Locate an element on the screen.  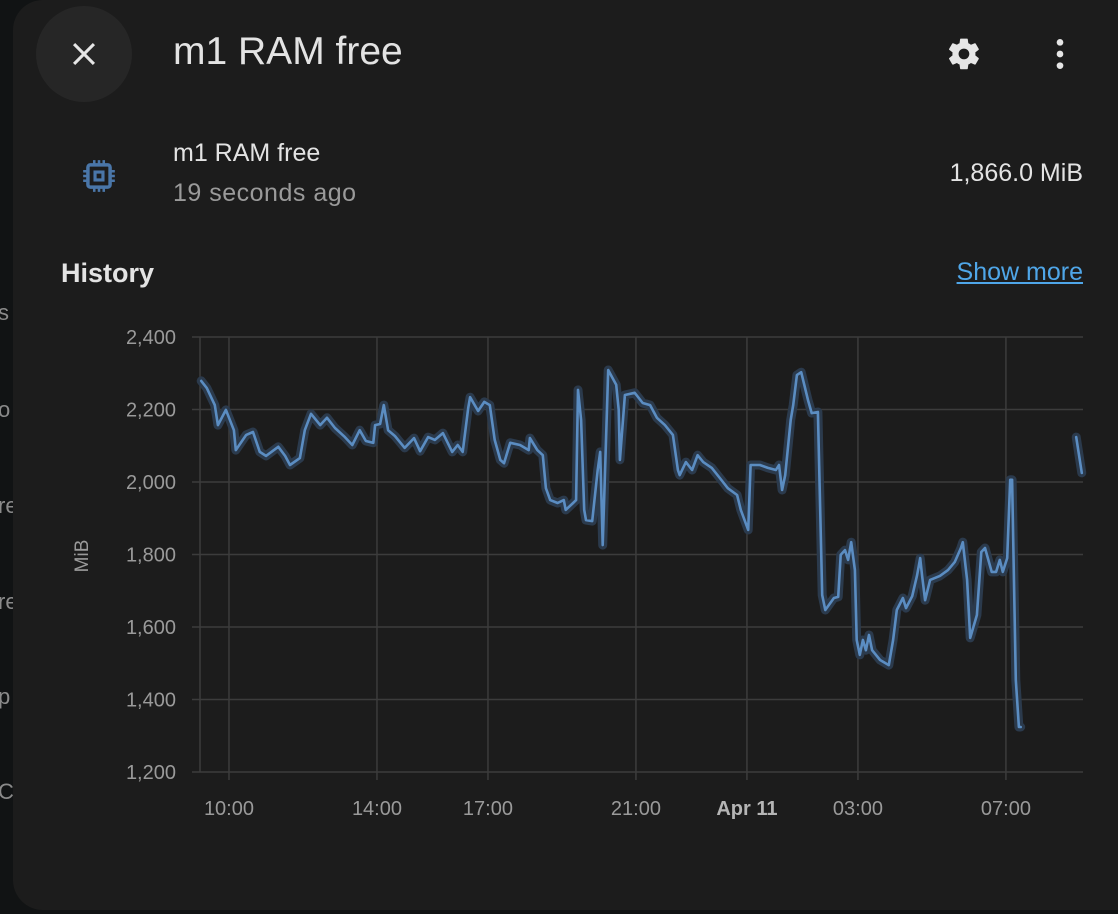
background-text: p is located at coordinates (5, 696).